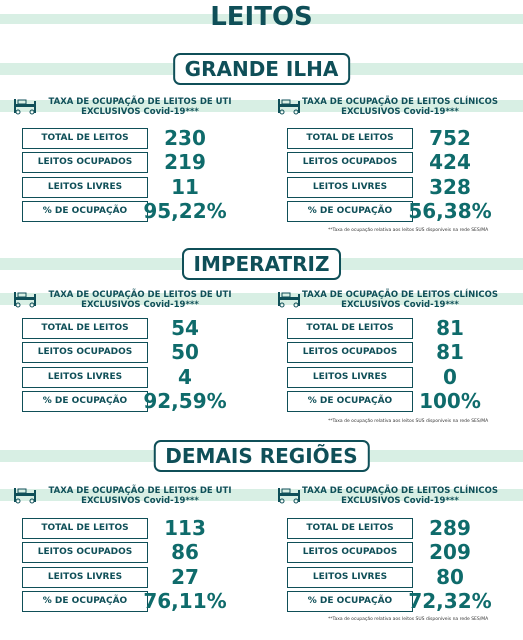 The height and width of the screenshot is (640, 523). I want to click on row-value: 11, so click(185, 186).